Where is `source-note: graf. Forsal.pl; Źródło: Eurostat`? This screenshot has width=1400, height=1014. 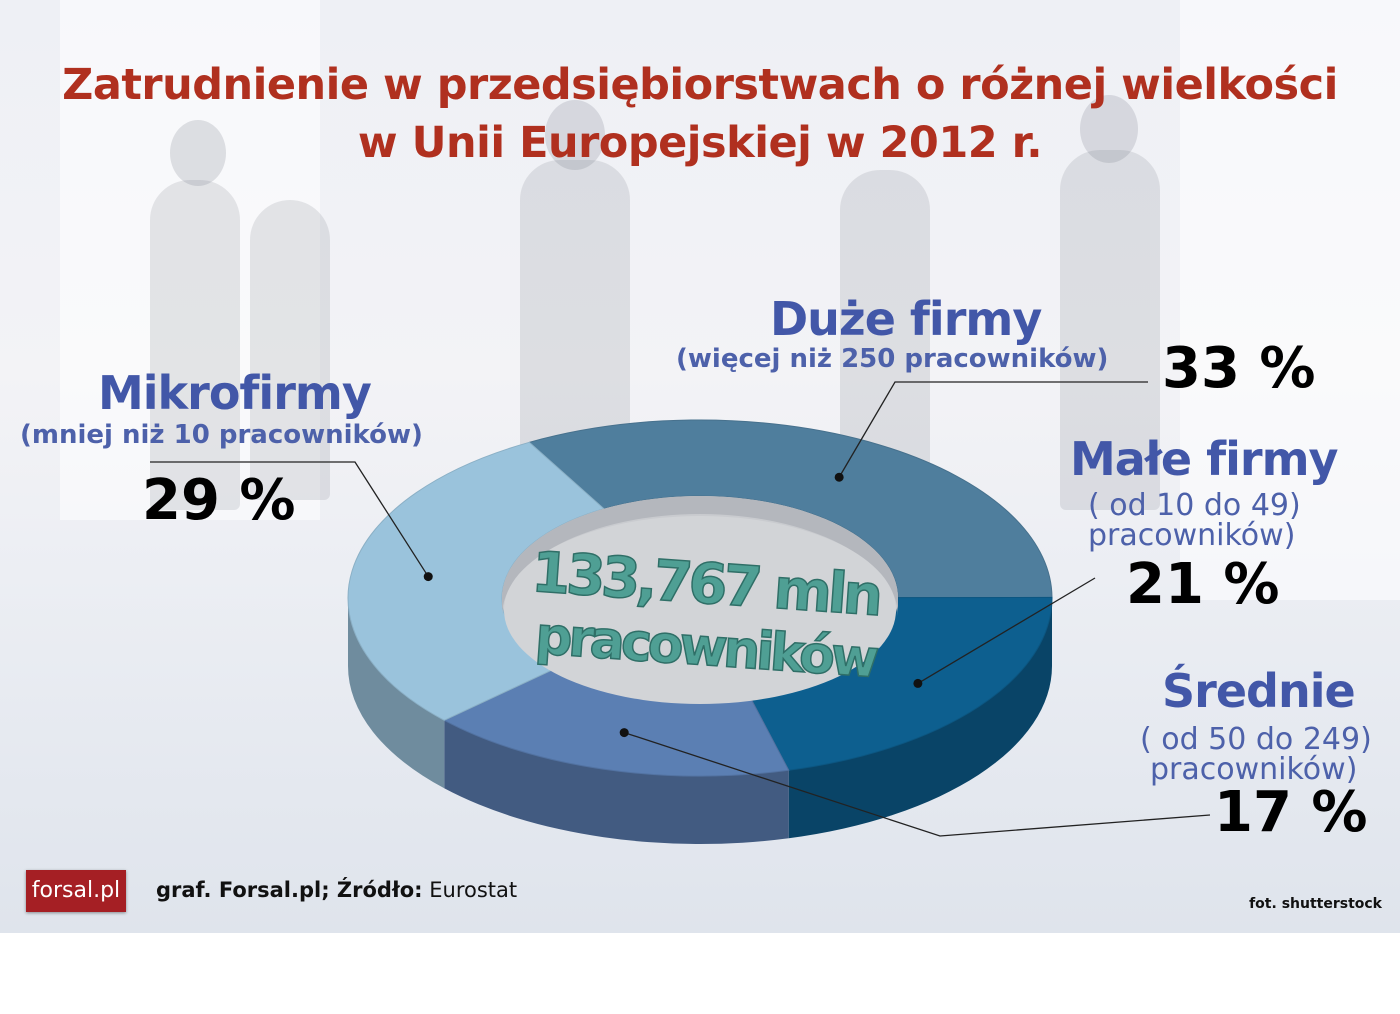
source-note: graf. Forsal.pl; Źródło: Eurostat is located at coordinates (336, 890).